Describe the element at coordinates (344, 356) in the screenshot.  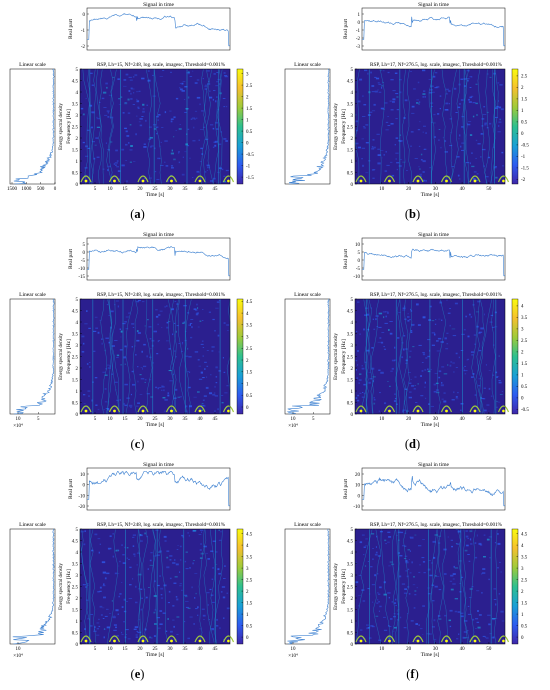
I see `tf-ylabel: Frequency [Hz]` at that location.